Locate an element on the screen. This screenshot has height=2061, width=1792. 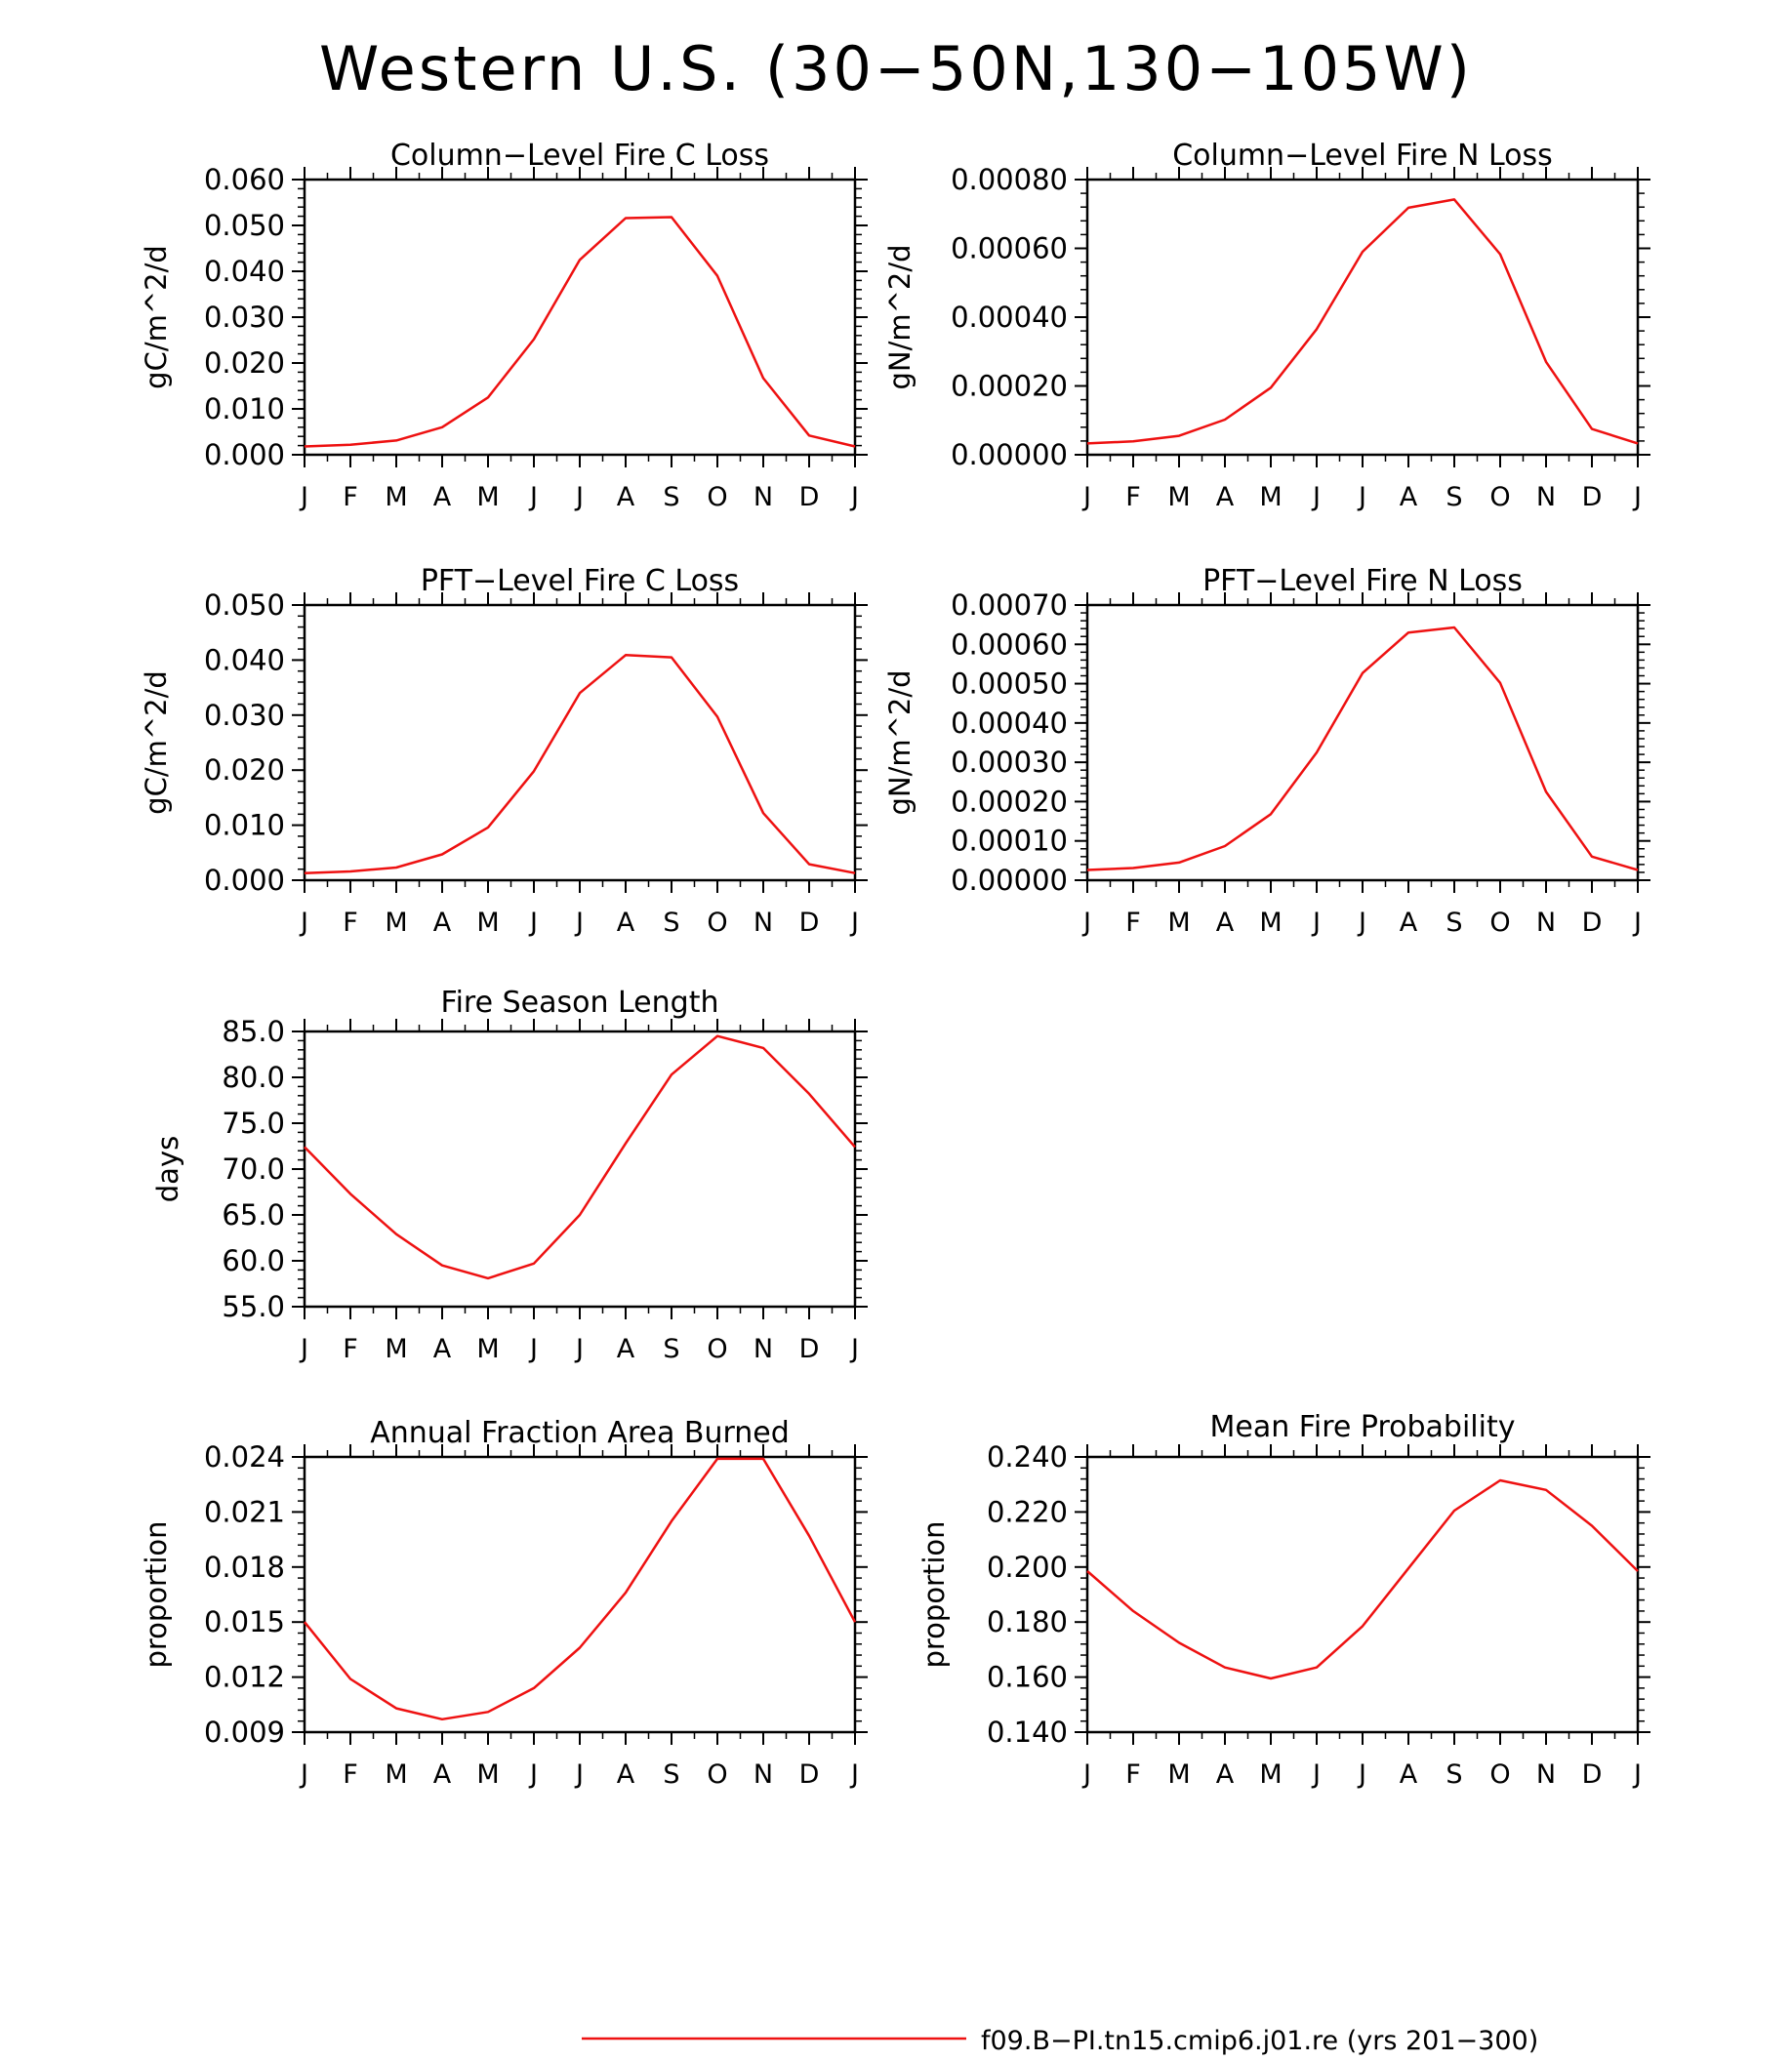
y-tick-label: 0.00080 is located at coordinates (1009, 179).